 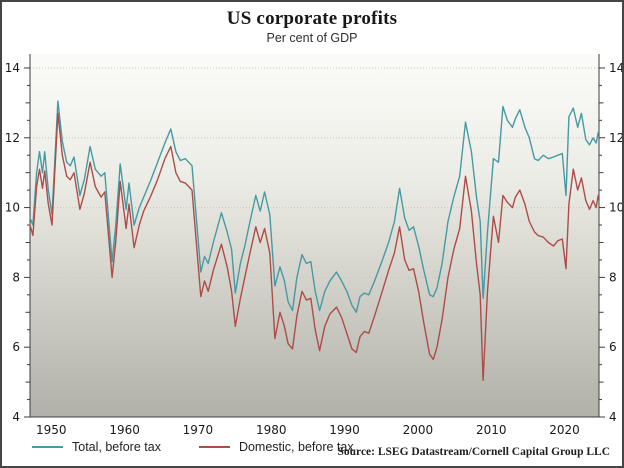 I want to click on y-axis-label-right-10: 10, so click(x=616, y=208).